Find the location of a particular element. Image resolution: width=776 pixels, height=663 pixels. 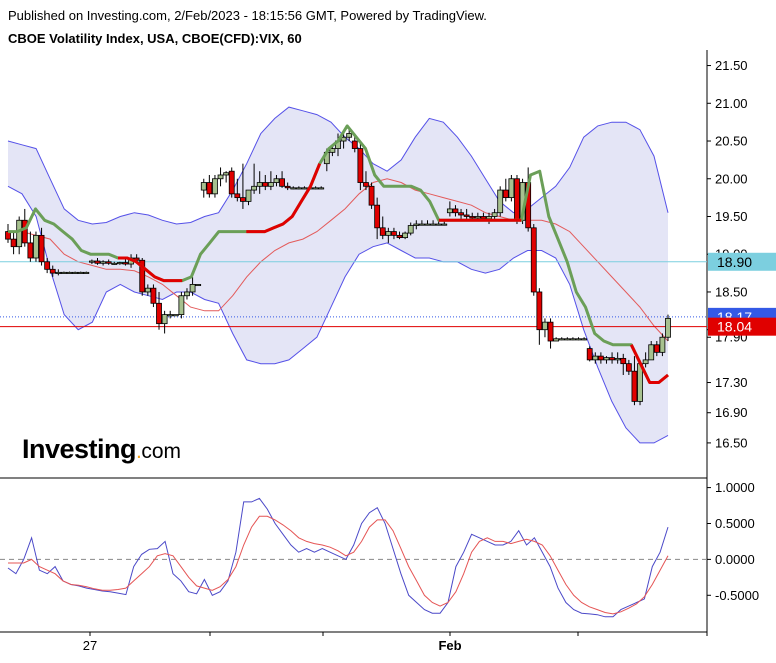

investing-logo: Investing.com is located at coordinates (101, 449).